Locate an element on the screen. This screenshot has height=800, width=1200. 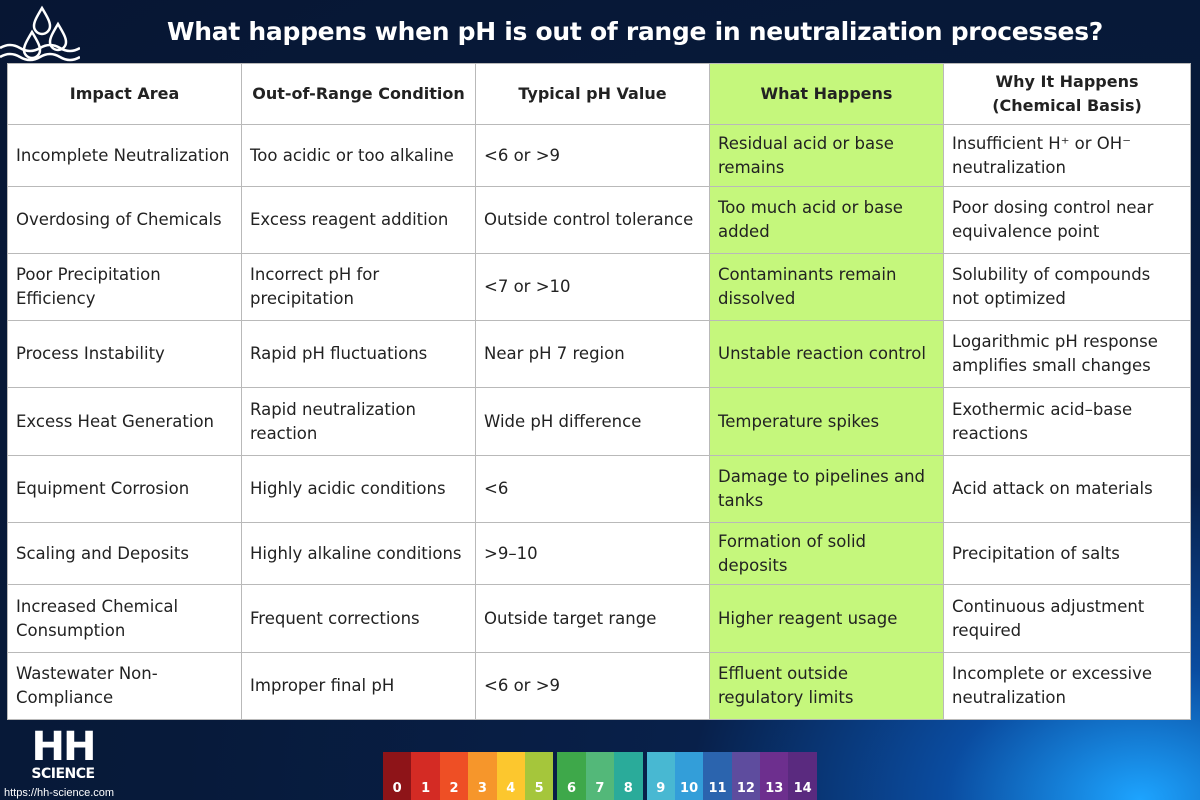
ph-scale-cell: 14 is located at coordinates (802, 776).